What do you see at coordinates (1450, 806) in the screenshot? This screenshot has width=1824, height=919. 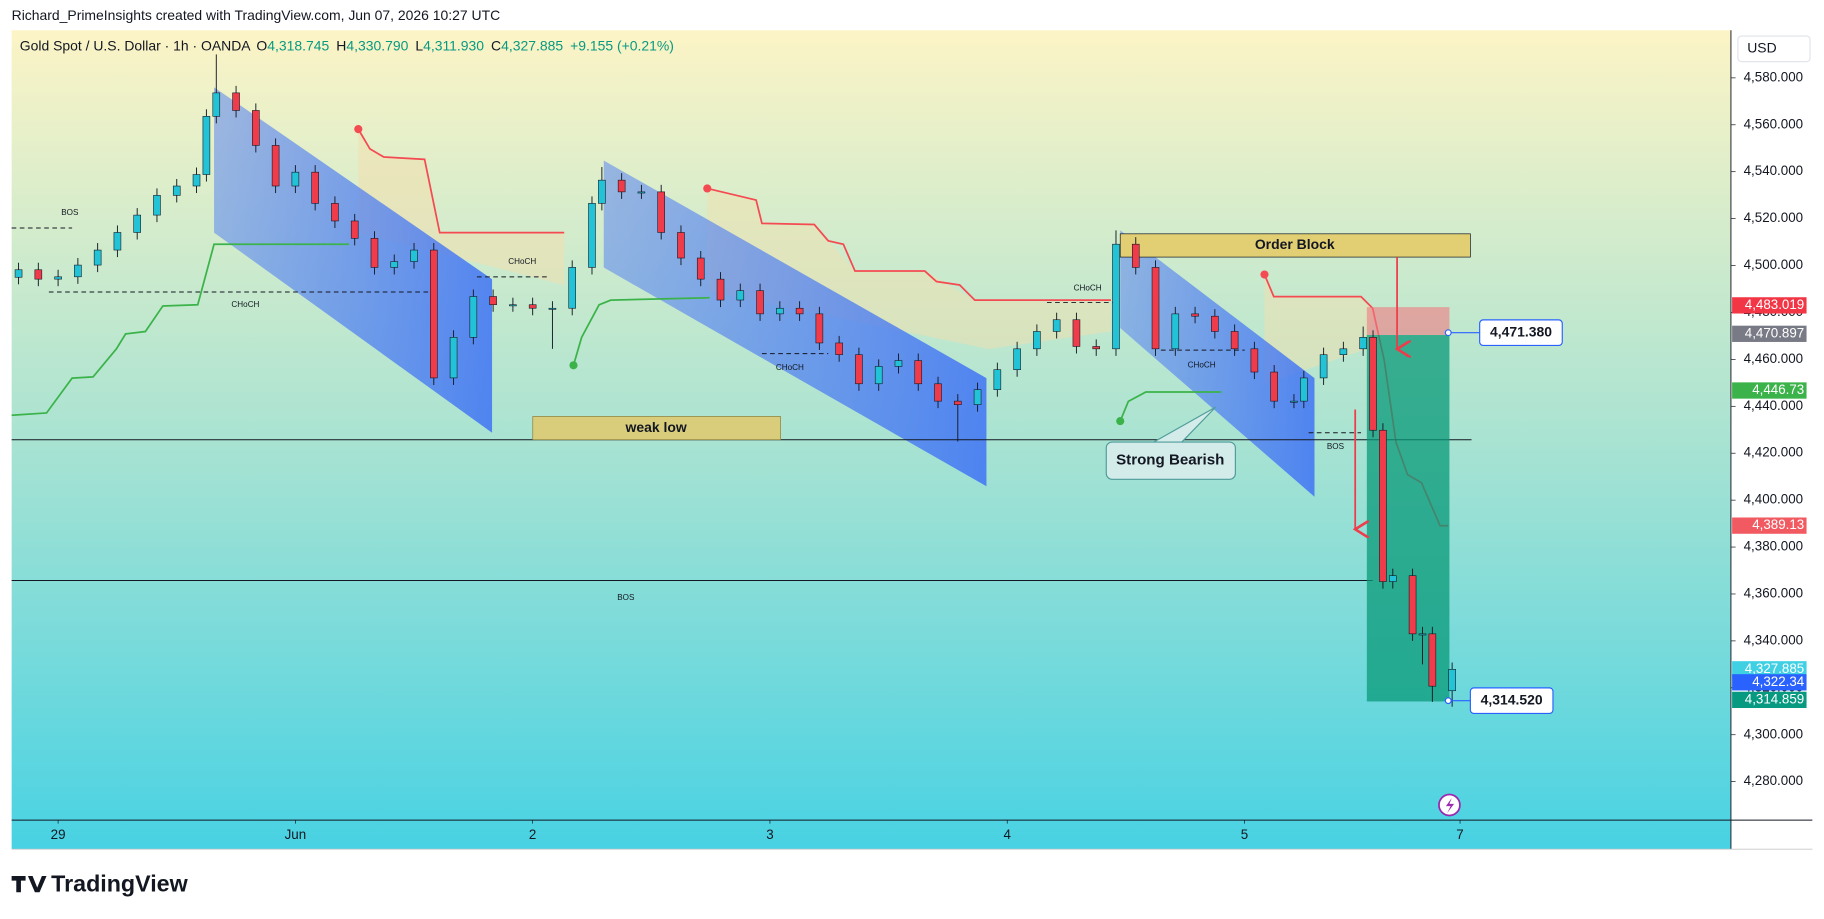 I see `alert-bolt` at bounding box center [1450, 806].